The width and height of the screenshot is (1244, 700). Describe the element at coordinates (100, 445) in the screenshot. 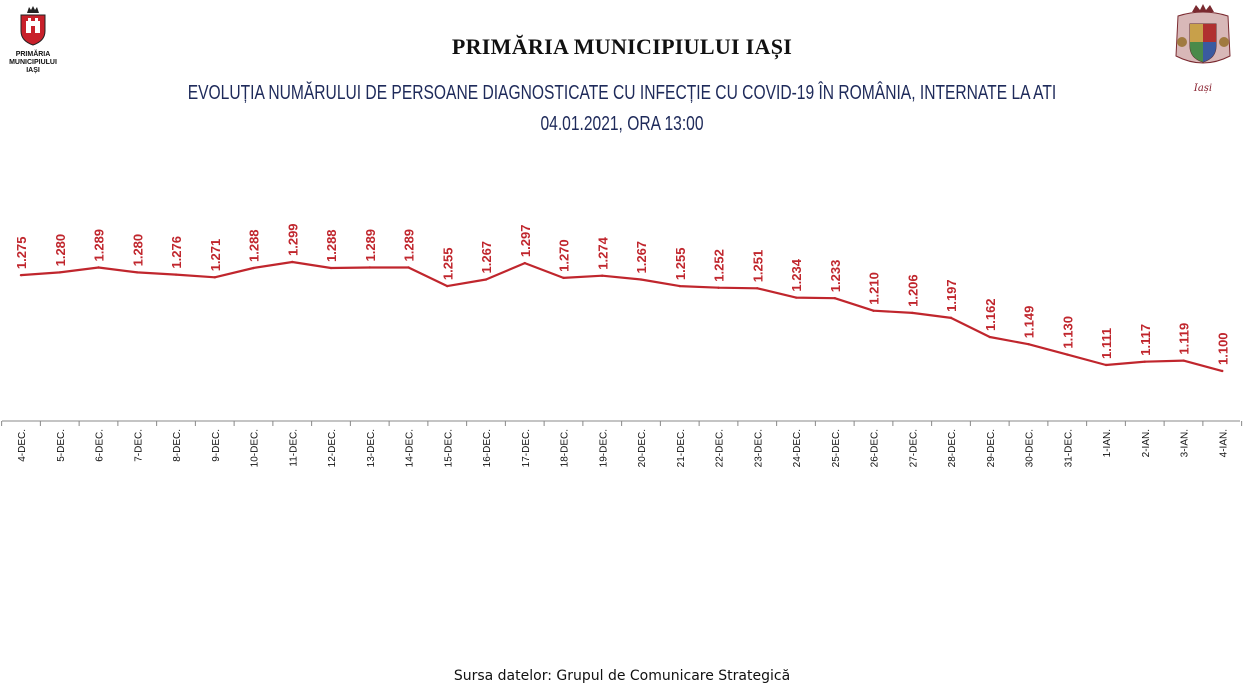

I see `x-tick-label: 6-DEC.` at that location.